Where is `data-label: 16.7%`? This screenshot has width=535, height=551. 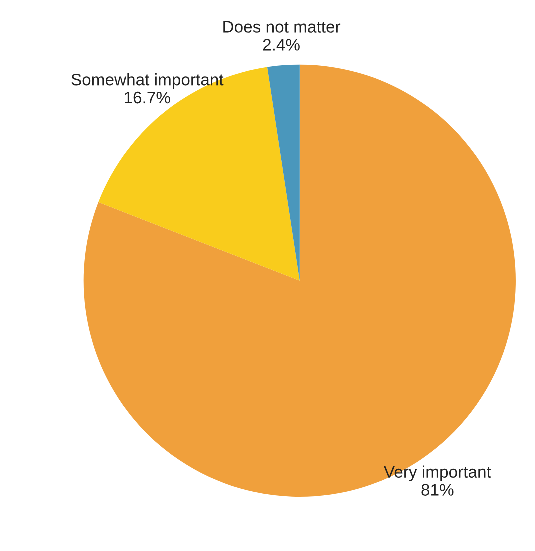
data-label: 16.7% is located at coordinates (147, 98).